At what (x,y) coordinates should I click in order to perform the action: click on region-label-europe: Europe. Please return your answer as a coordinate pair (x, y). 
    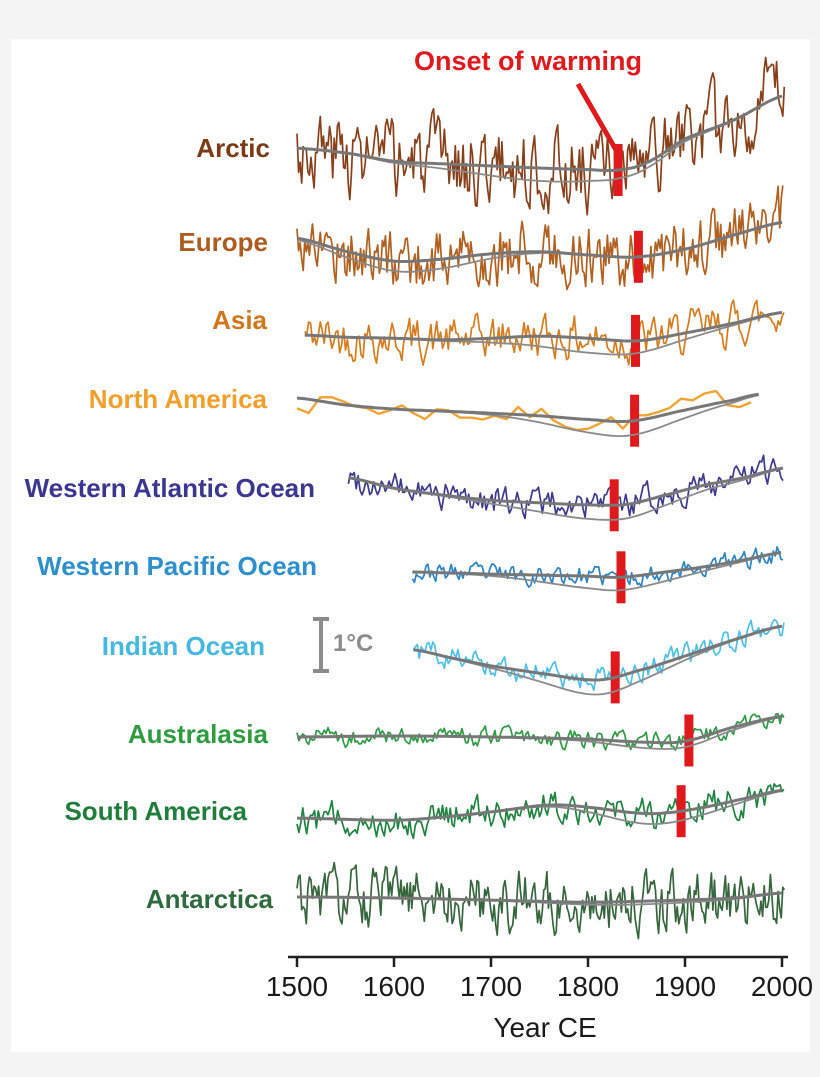
    Looking at the image, I should click on (223, 242).